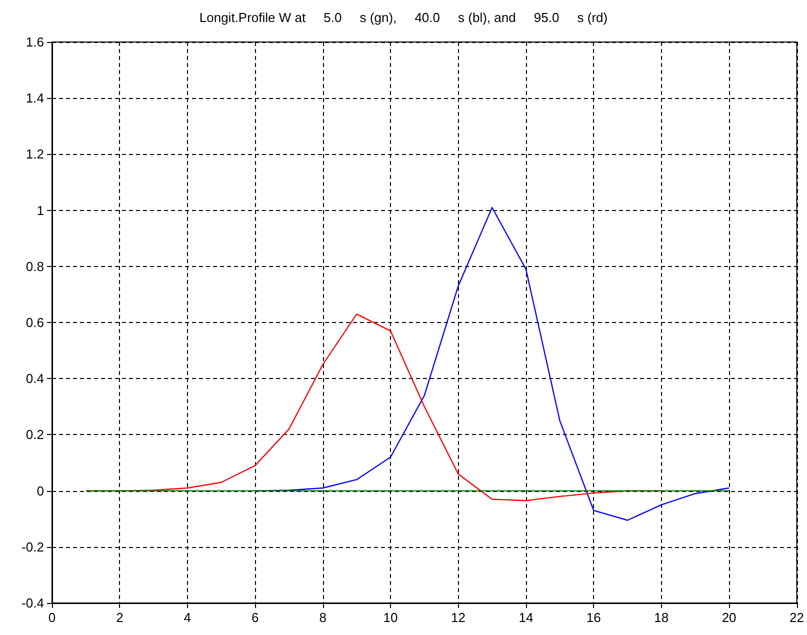 Image resolution: width=807 pixels, height=635 pixels. Describe the element at coordinates (35, 42) in the screenshot. I see `y-tick-label: 1.6` at that location.